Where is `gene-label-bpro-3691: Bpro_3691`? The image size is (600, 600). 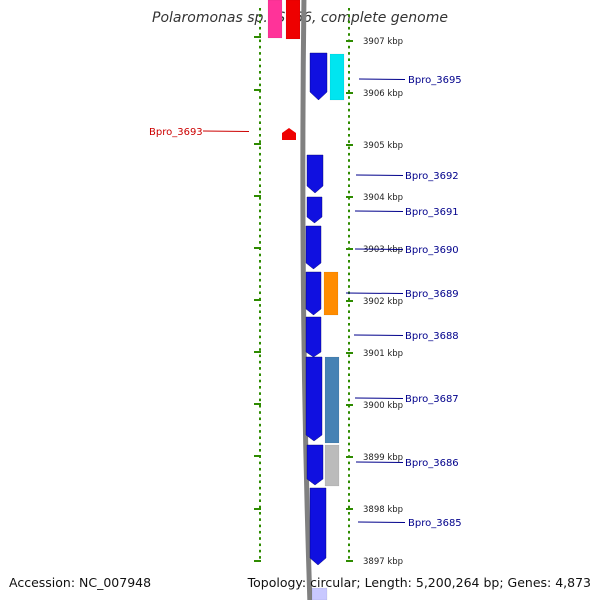
gene-label-bpro-3691: Bpro_3691 is located at coordinates (432, 212).